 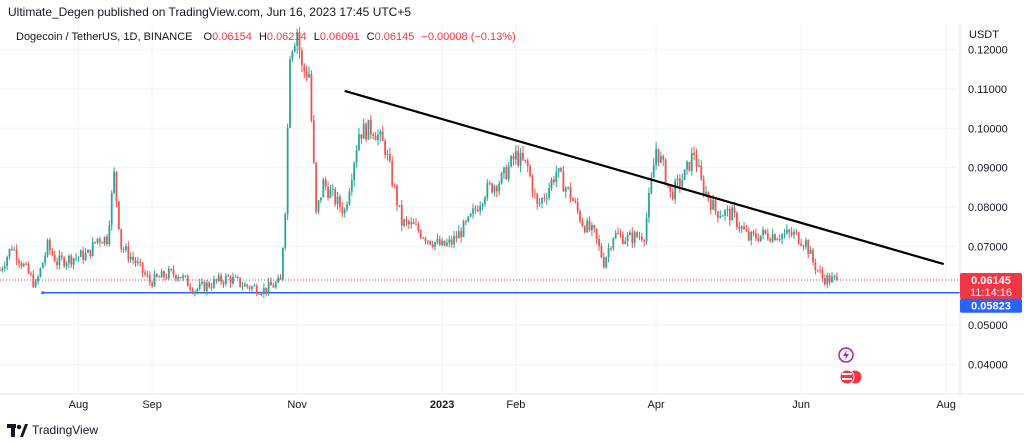 What do you see at coordinates (946, 405) in the screenshot?
I see `time-tick-label: Aug` at bounding box center [946, 405].